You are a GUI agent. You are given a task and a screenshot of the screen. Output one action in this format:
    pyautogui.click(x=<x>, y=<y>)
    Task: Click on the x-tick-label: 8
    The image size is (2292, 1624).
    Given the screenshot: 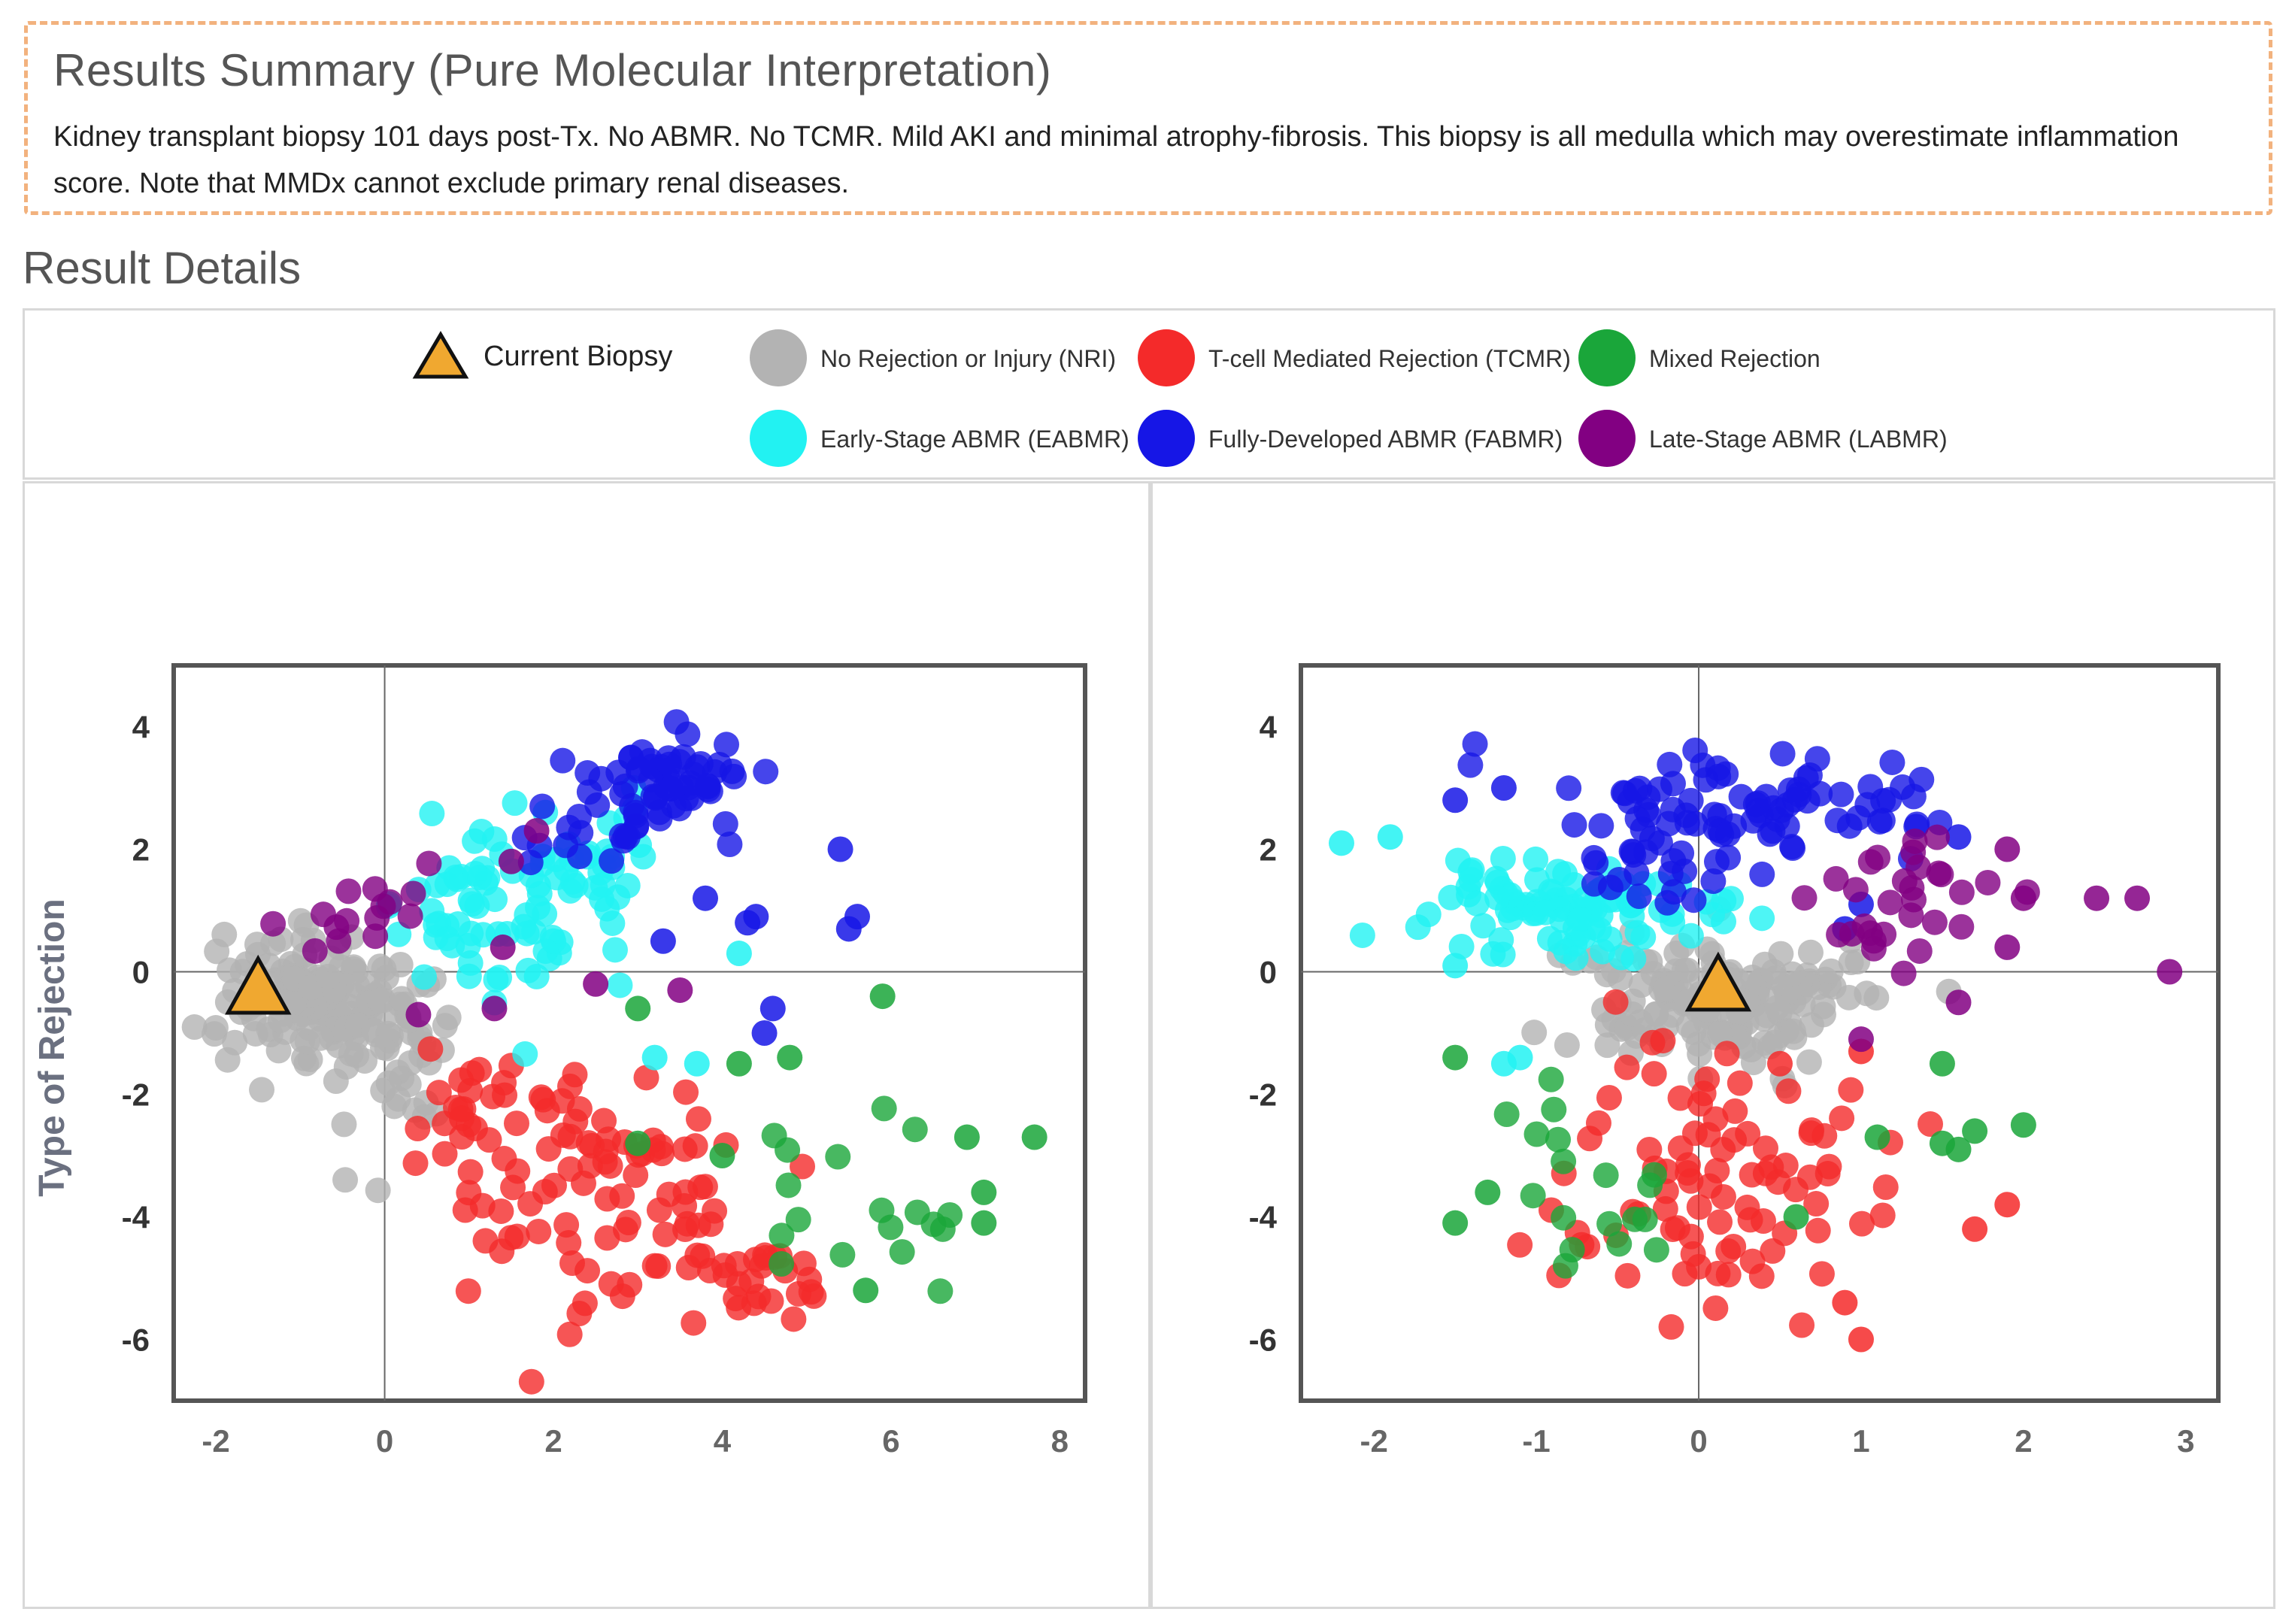 What is the action you would take?
    pyautogui.click(x=1060, y=1441)
    